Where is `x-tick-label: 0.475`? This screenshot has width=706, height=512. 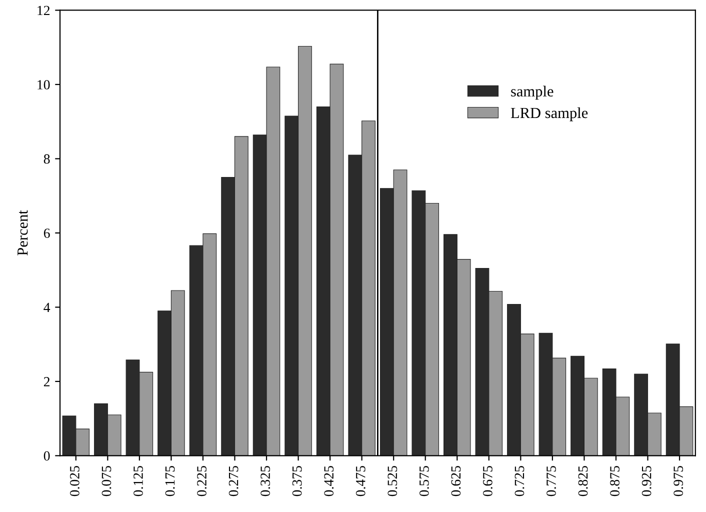 x-tick-label: 0.475 is located at coordinates (361, 481).